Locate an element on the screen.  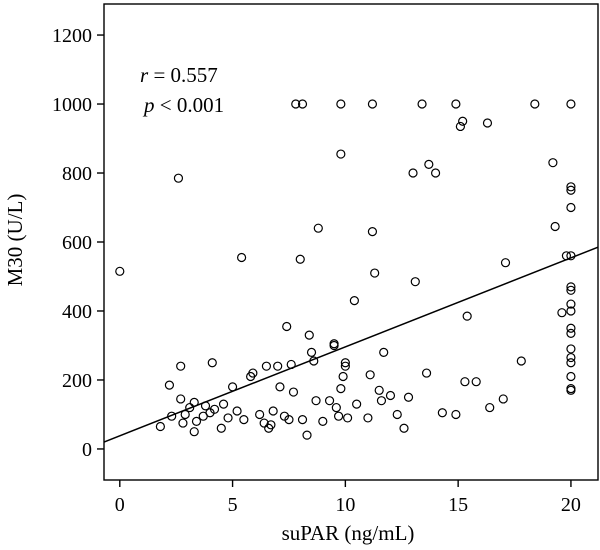
y-tick-label: 600 is located at coordinates (77, 243).